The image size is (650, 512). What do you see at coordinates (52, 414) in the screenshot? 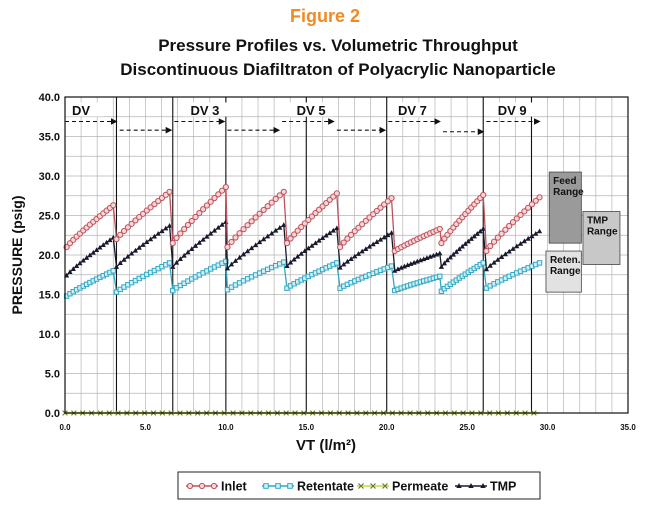
I see `y-tick-label: 0.0` at bounding box center [52, 414].